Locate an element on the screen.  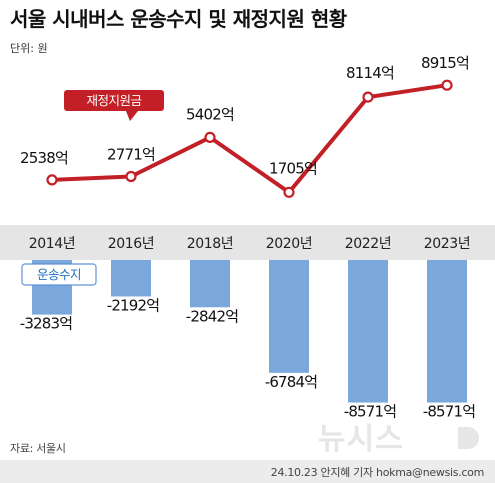
unit-label: 단위: 원 is located at coordinates (29, 48).